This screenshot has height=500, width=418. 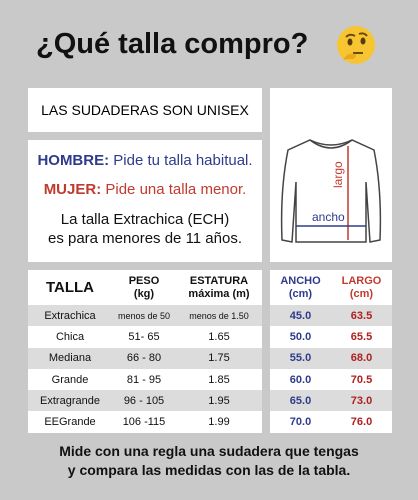 What do you see at coordinates (219, 336) in the screenshot?
I see `size-value: 1.65` at bounding box center [219, 336].